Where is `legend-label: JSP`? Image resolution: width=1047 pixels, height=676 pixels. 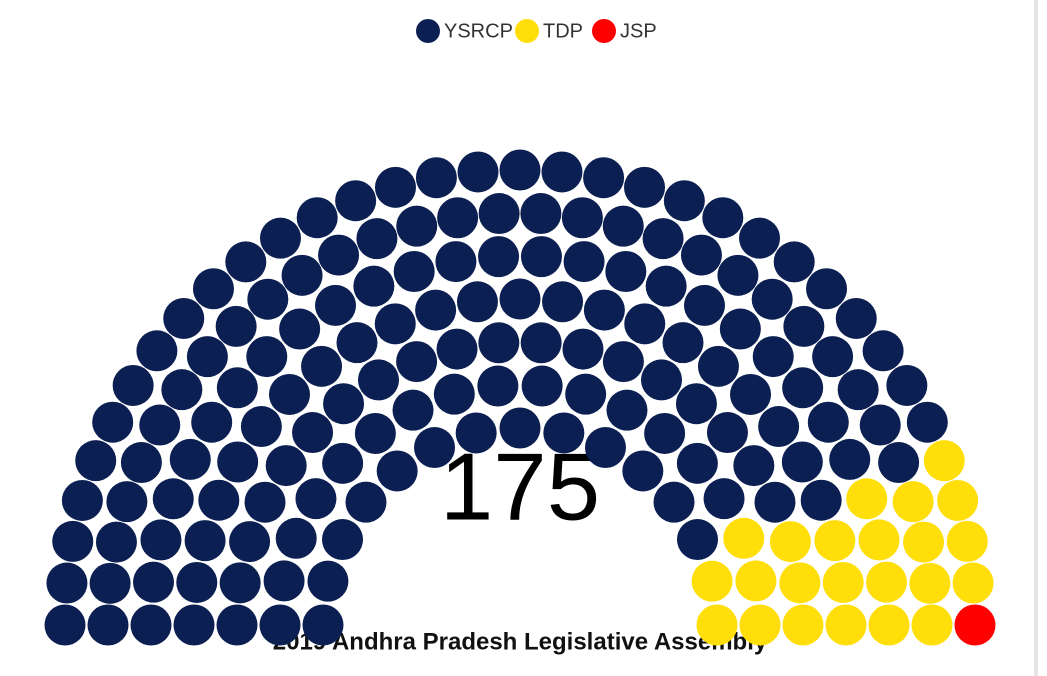 legend-label: JSP is located at coordinates (638, 31).